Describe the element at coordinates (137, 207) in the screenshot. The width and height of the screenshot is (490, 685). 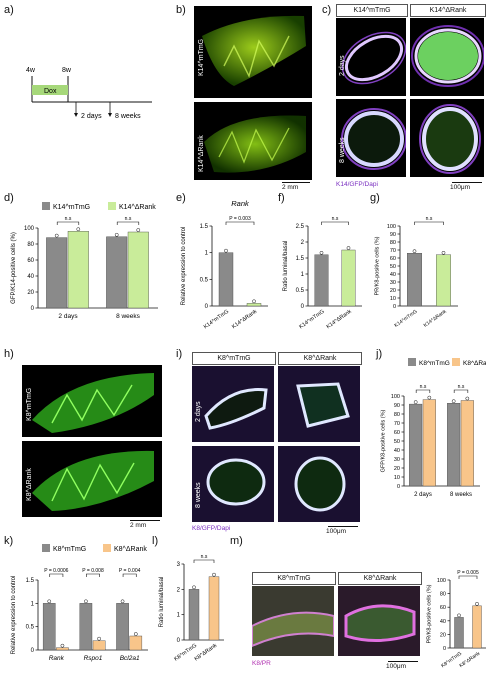
I see `legend-label: K14^ΔRank` at that location.